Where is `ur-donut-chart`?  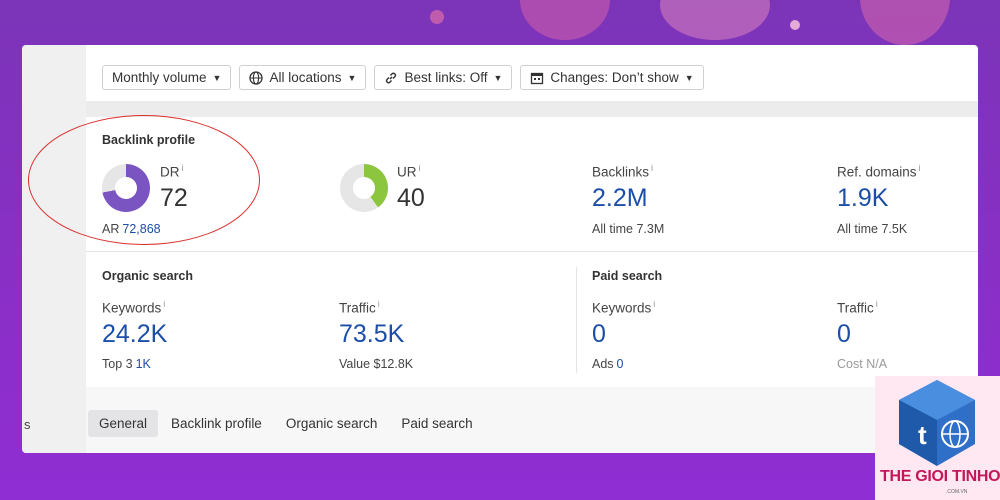
ur-donut-chart is located at coordinates (364, 188).